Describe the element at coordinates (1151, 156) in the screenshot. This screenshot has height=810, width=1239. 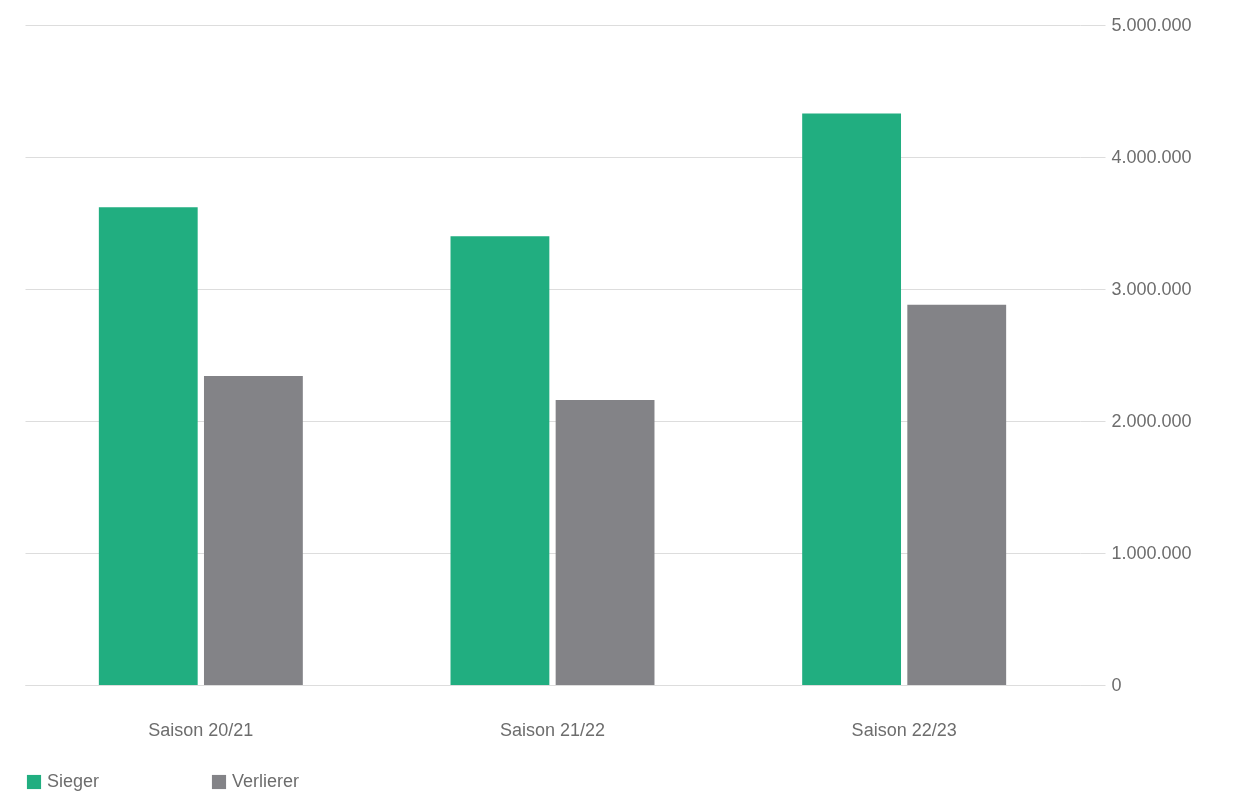
I see `y-tick-label: 4.000.000` at that location.